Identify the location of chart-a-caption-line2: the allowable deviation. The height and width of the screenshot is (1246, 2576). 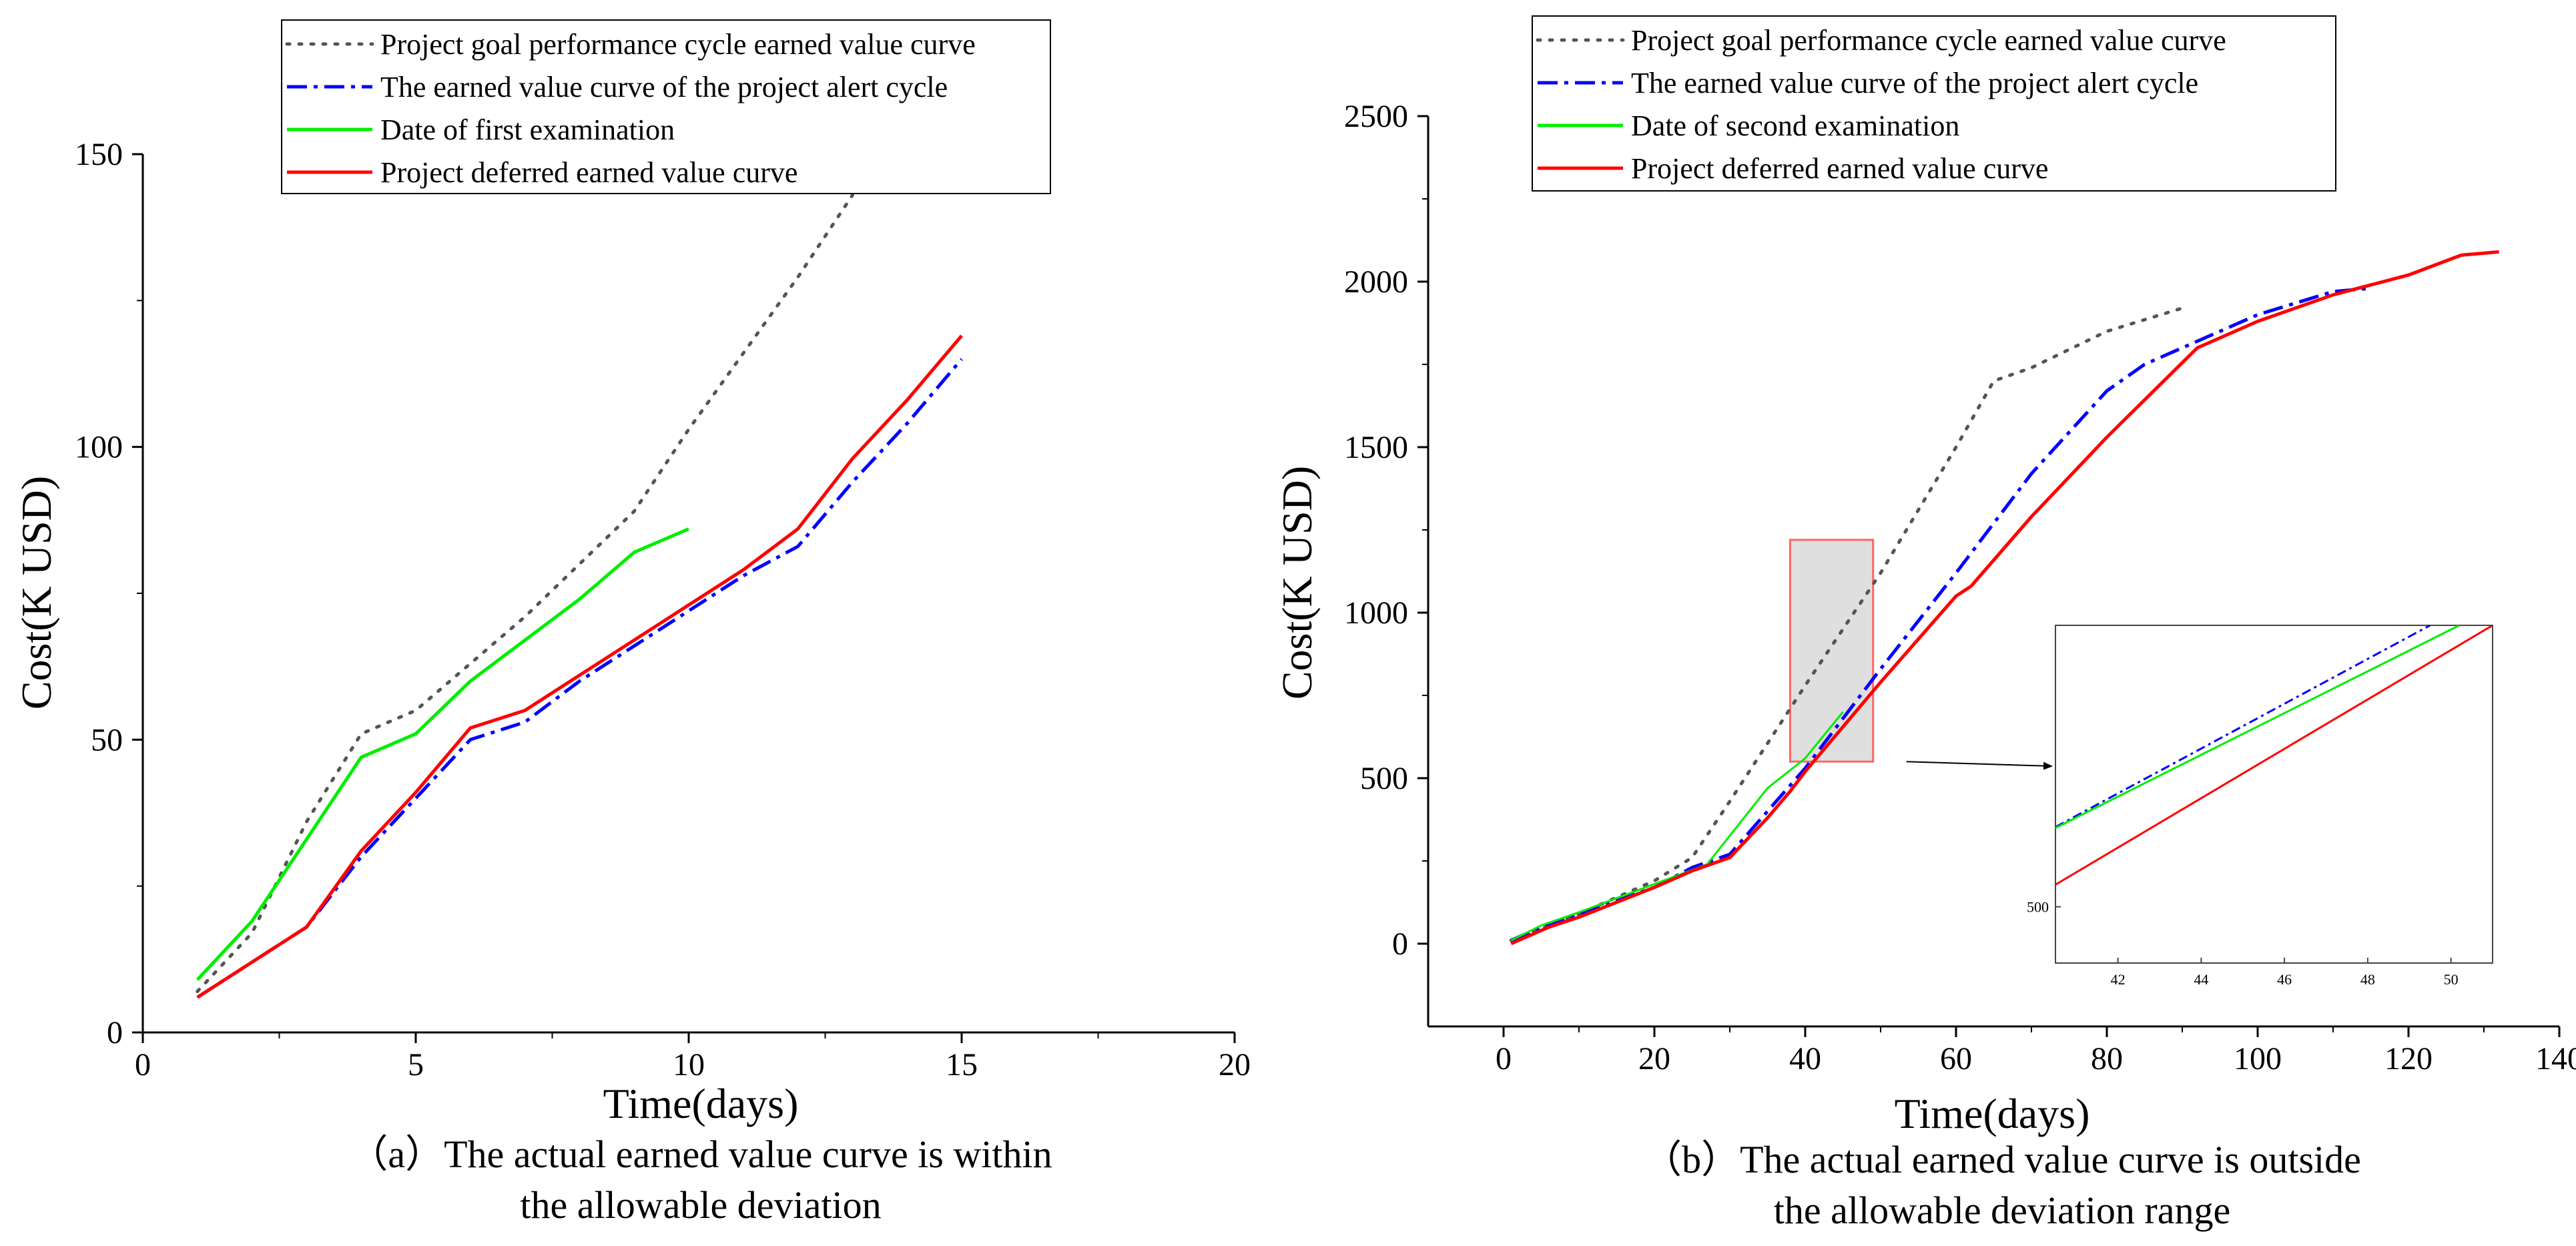
(701, 1205).